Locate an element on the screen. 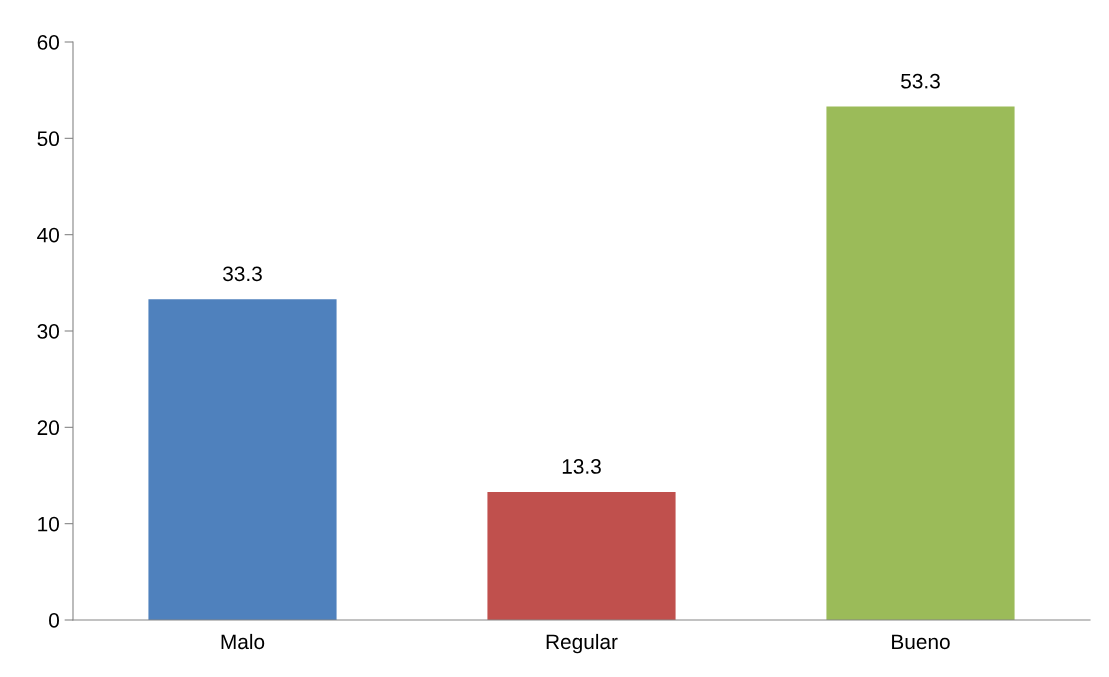 The image size is (1109, 677). data-label: 33.3 is located at coordinates (242, 274).